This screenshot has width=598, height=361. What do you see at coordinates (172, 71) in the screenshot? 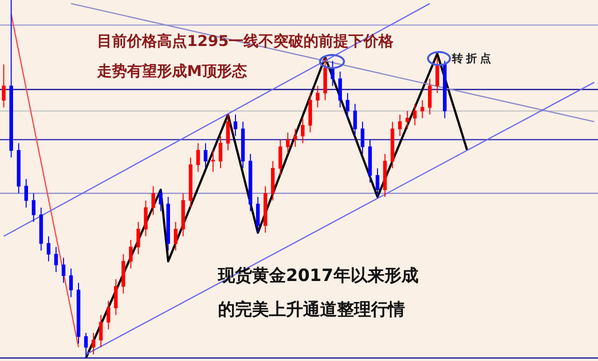
I see `annotation: 走势有望形成M顶形态` at bounding box center [172, 71].